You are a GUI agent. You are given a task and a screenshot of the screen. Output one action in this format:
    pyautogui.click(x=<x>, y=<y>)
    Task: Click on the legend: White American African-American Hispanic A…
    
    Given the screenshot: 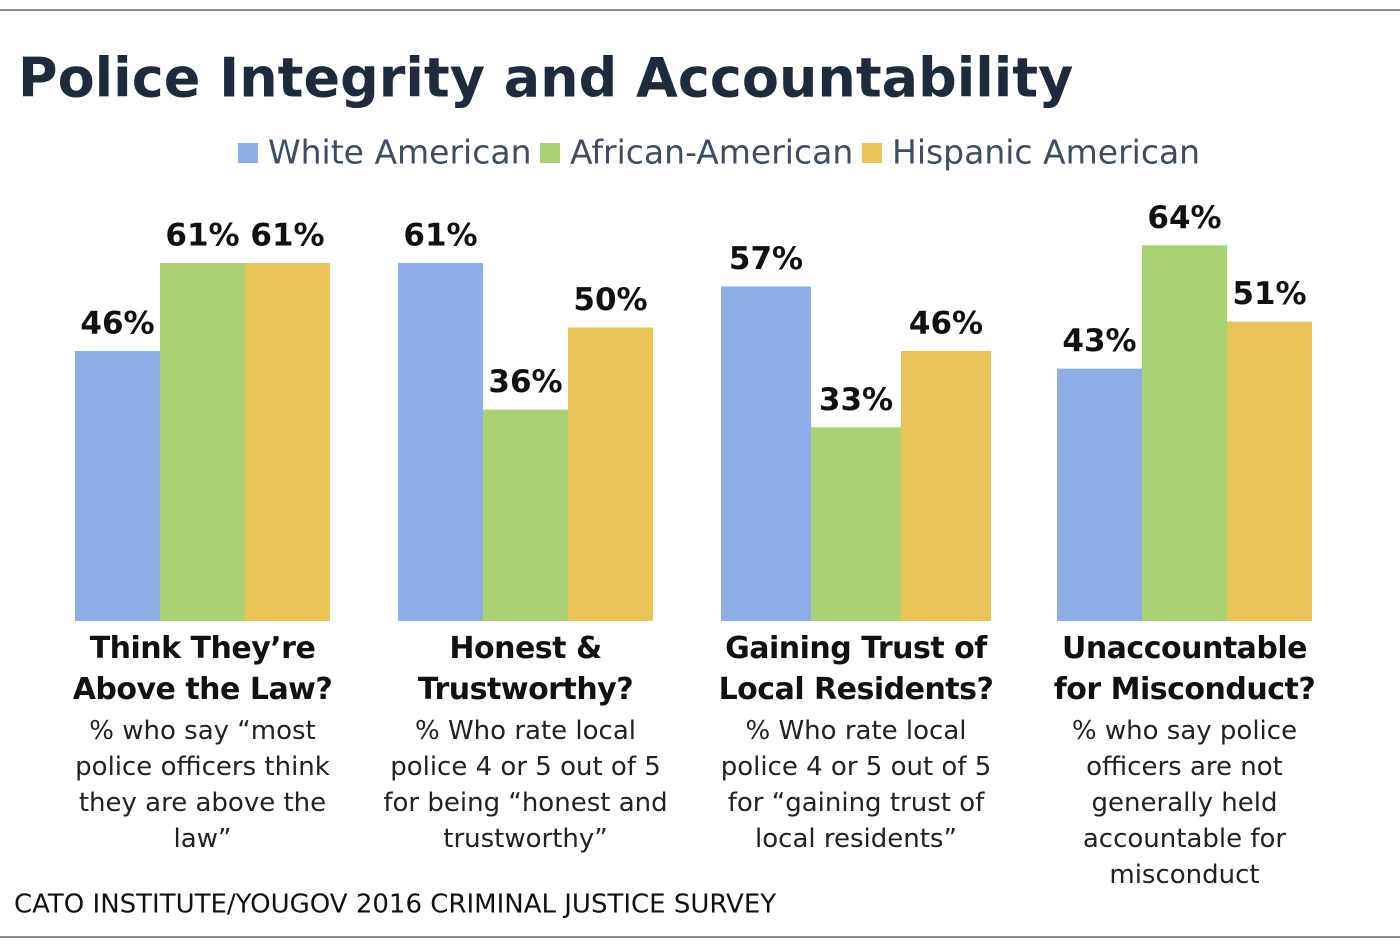 What is the action you would take?
    pyautogui.click(x=719, y=152)
    